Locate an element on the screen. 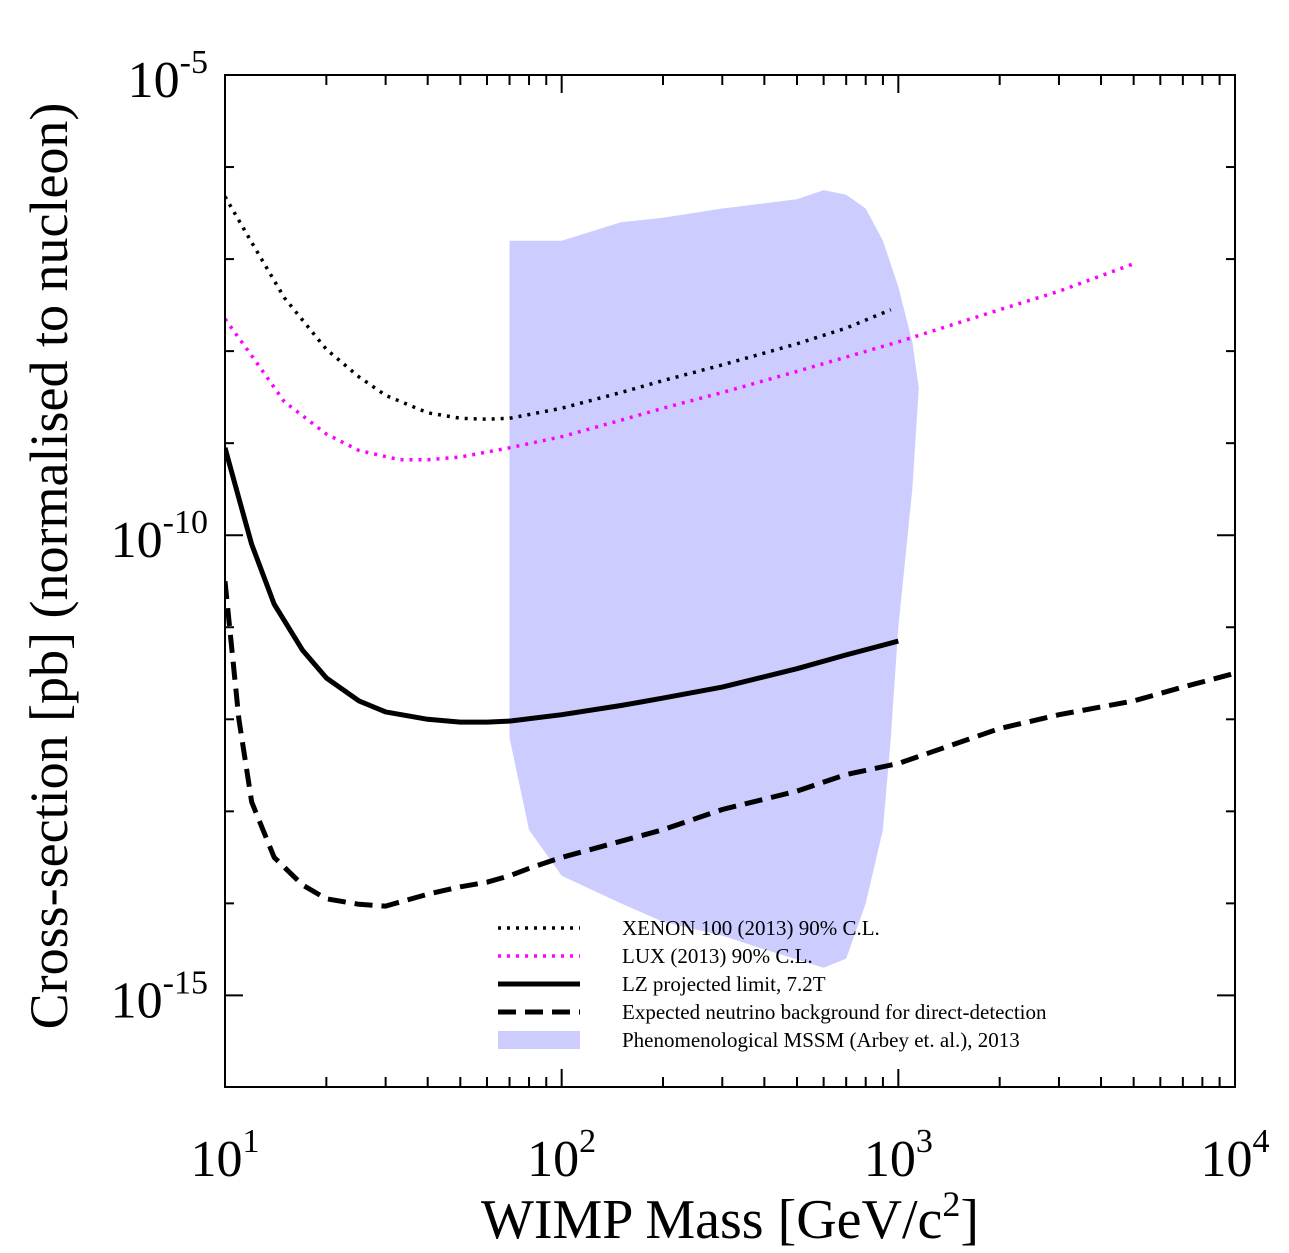 This screenshot has width=1289, height=1253. x-tick-label-exp: 4 is located at coordinates (1261, 1141).